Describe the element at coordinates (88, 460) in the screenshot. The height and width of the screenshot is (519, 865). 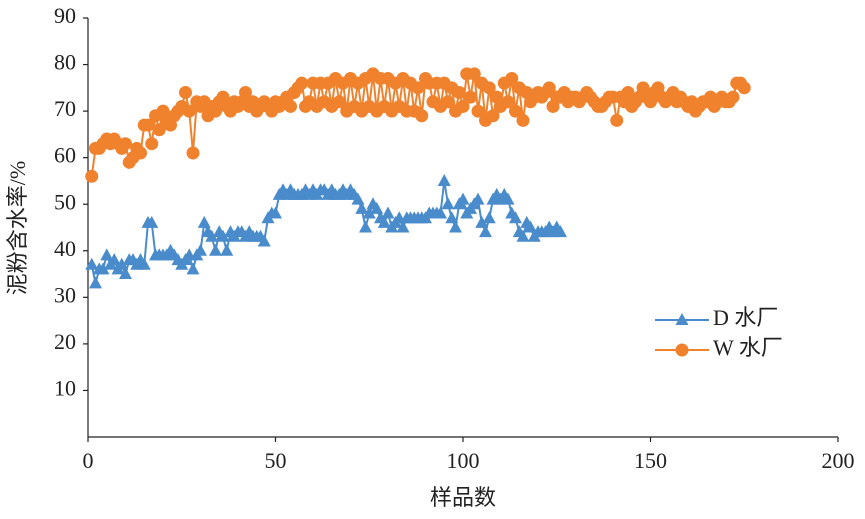
I see `x-tick-label: 0` at that location.